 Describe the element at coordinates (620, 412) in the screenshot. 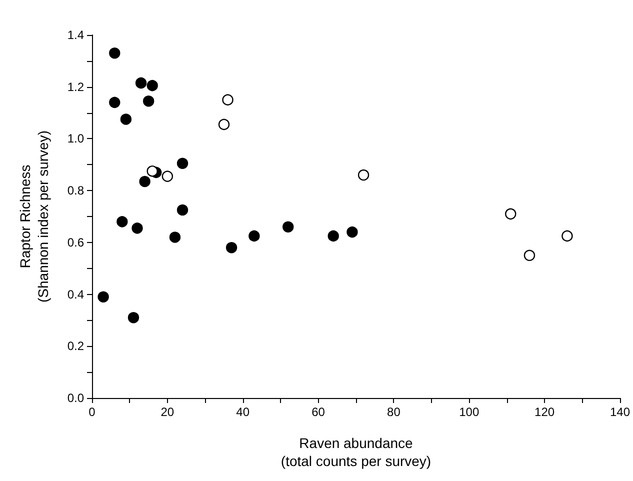

I see `x-tick-label: 140` at that location.